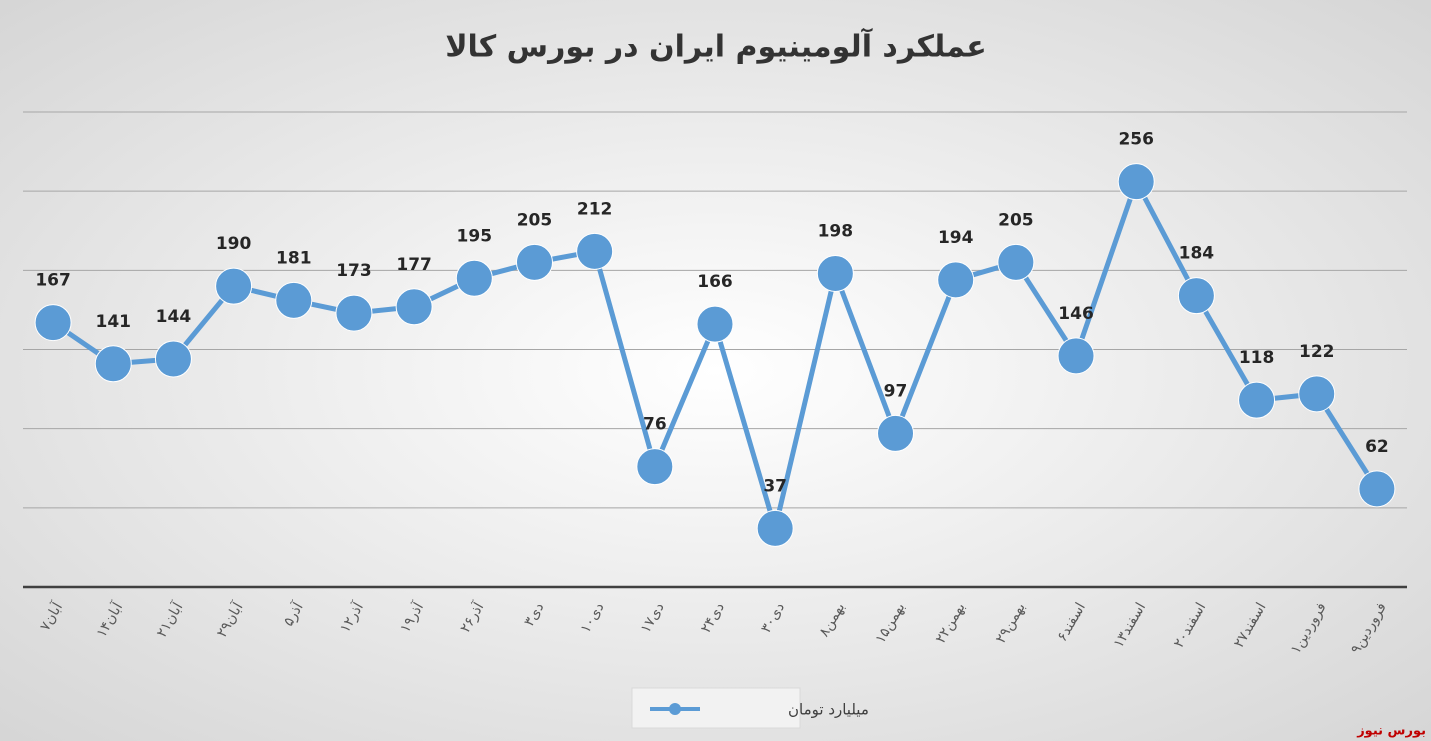  Describe the element at coordinates (1377, 447) in the screenshot. I see `data-label: 62` at that location.